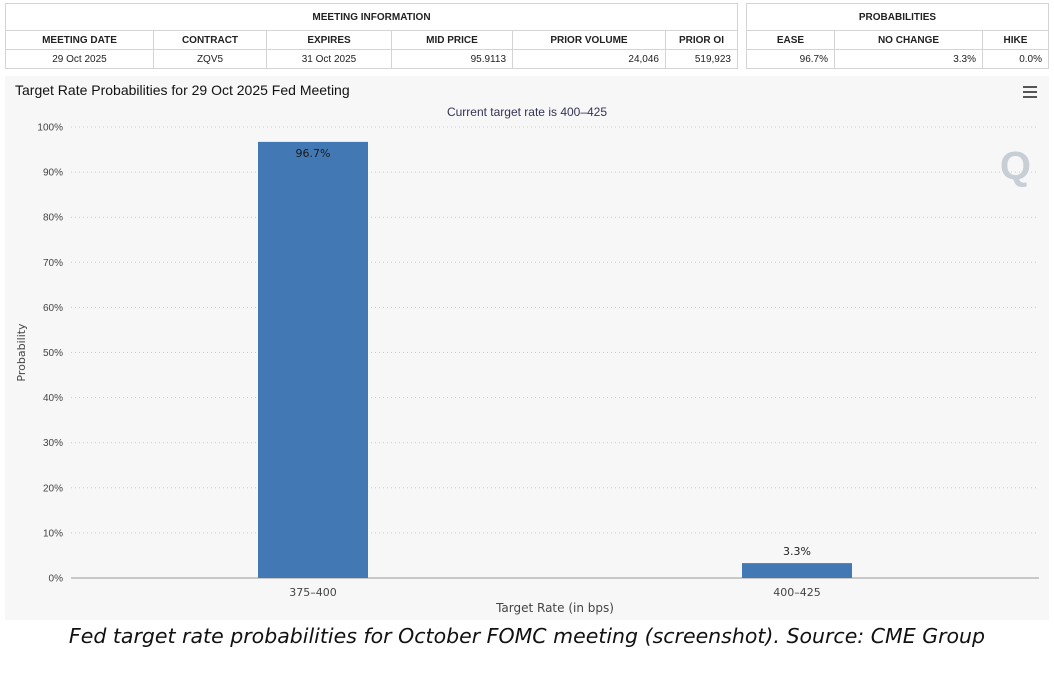 The height and width of the screenshot is (678, 1054). What do you see at coordinates (53, 353) in the screenshot?
I see `y-tick-label: 50%` at bounding box center [53, 353].